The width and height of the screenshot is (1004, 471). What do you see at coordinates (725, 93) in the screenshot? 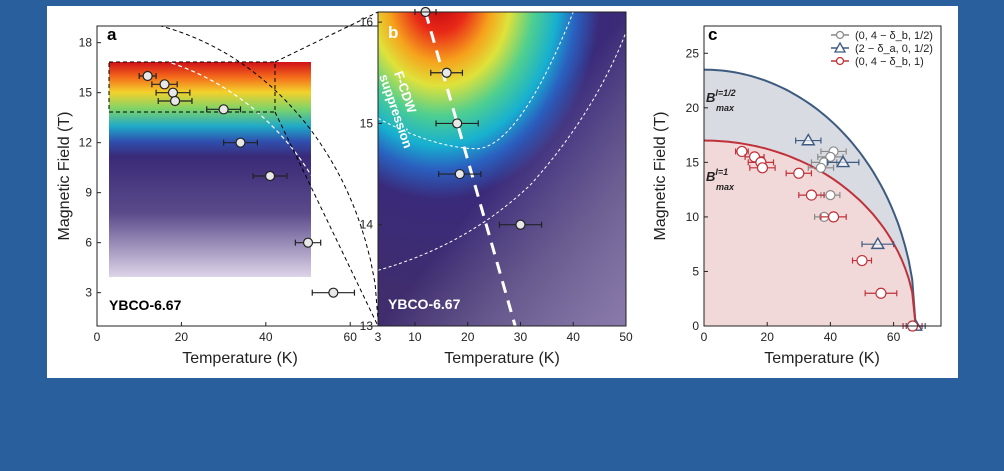
I see `upper-boundary-sup: l=1/2` at bounding box center [725, 93].